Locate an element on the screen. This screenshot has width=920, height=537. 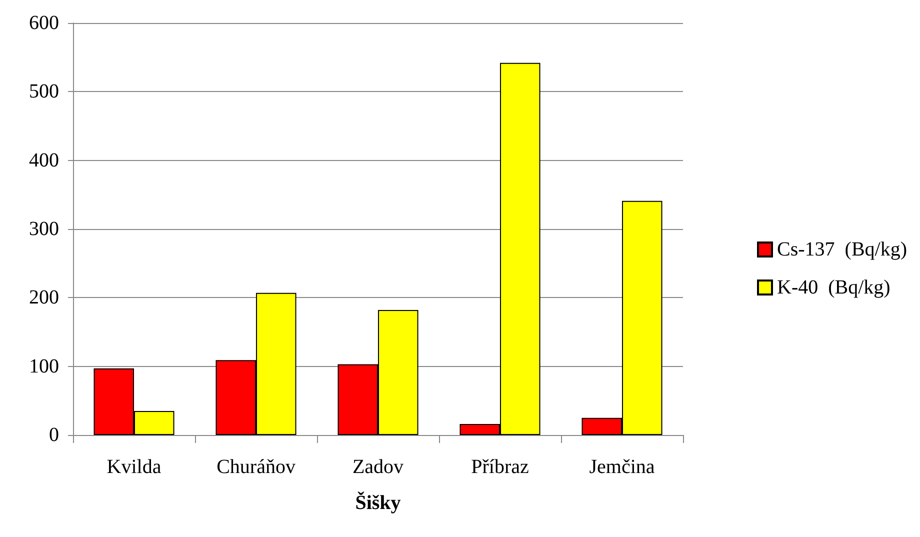
legend-label: K-40 (Bq/kg) is located at coordinates (833, 287).